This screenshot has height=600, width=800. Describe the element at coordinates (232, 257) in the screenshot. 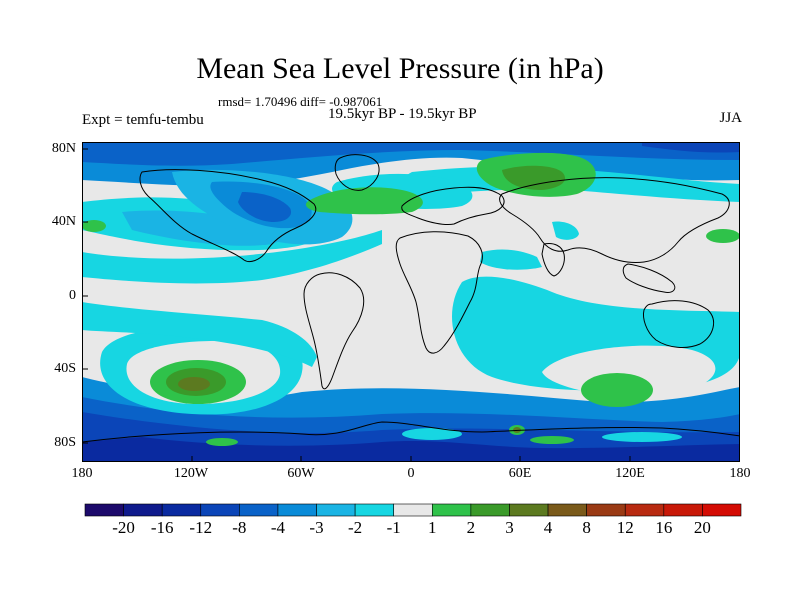

I see `field-equatorial-pacific` at that location.